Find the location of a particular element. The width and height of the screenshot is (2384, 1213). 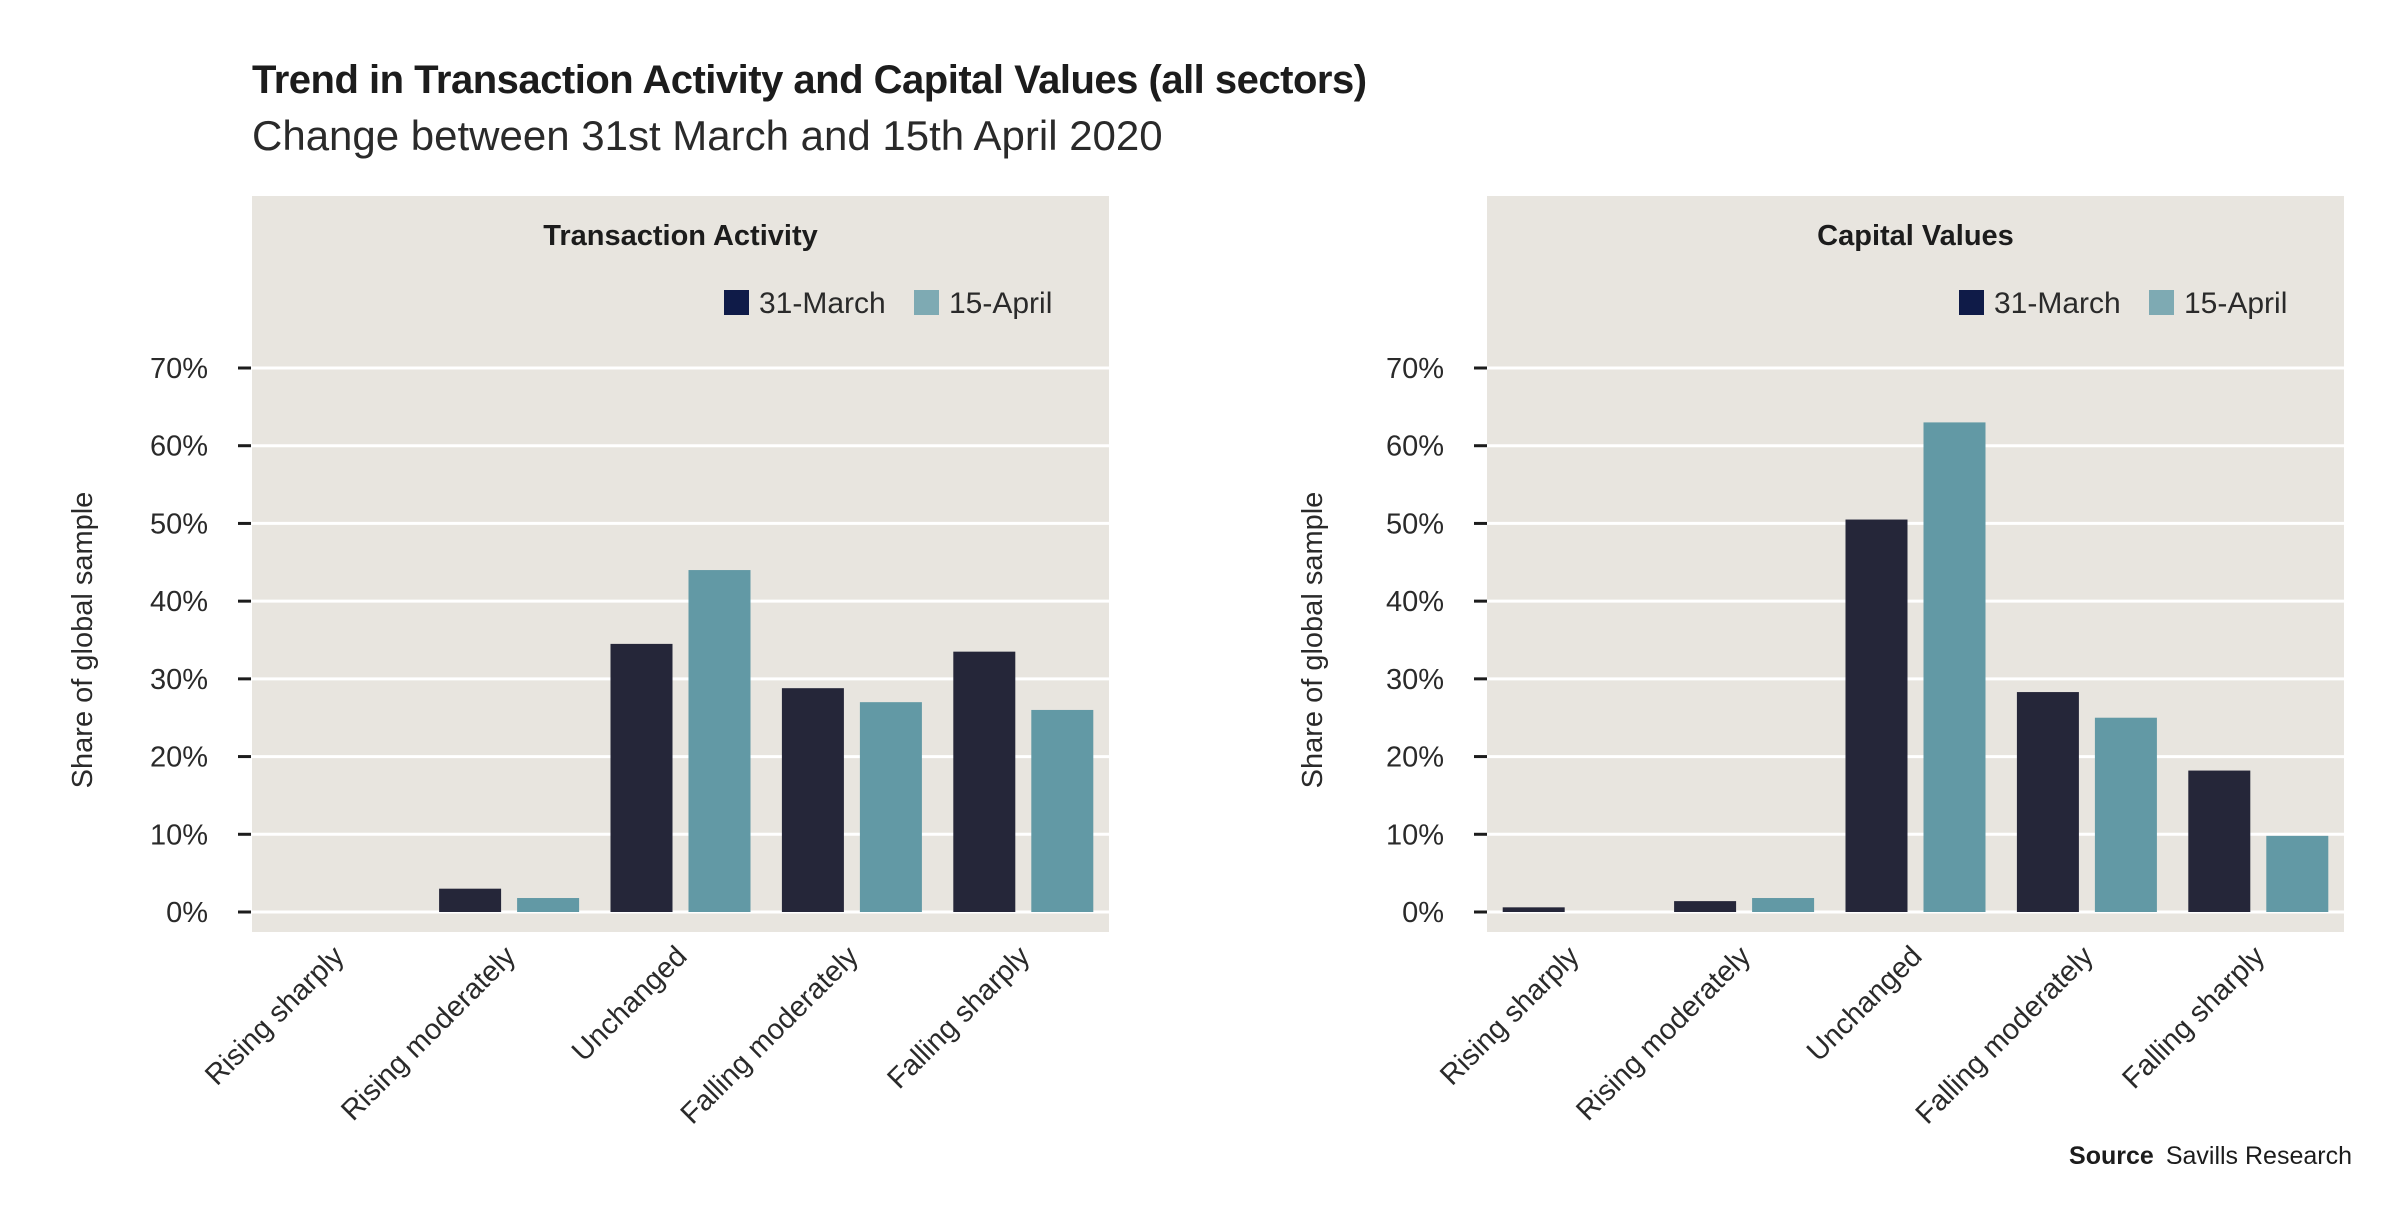

chart-1-ytick-label: 20% is located at coordinates (1415, 758).